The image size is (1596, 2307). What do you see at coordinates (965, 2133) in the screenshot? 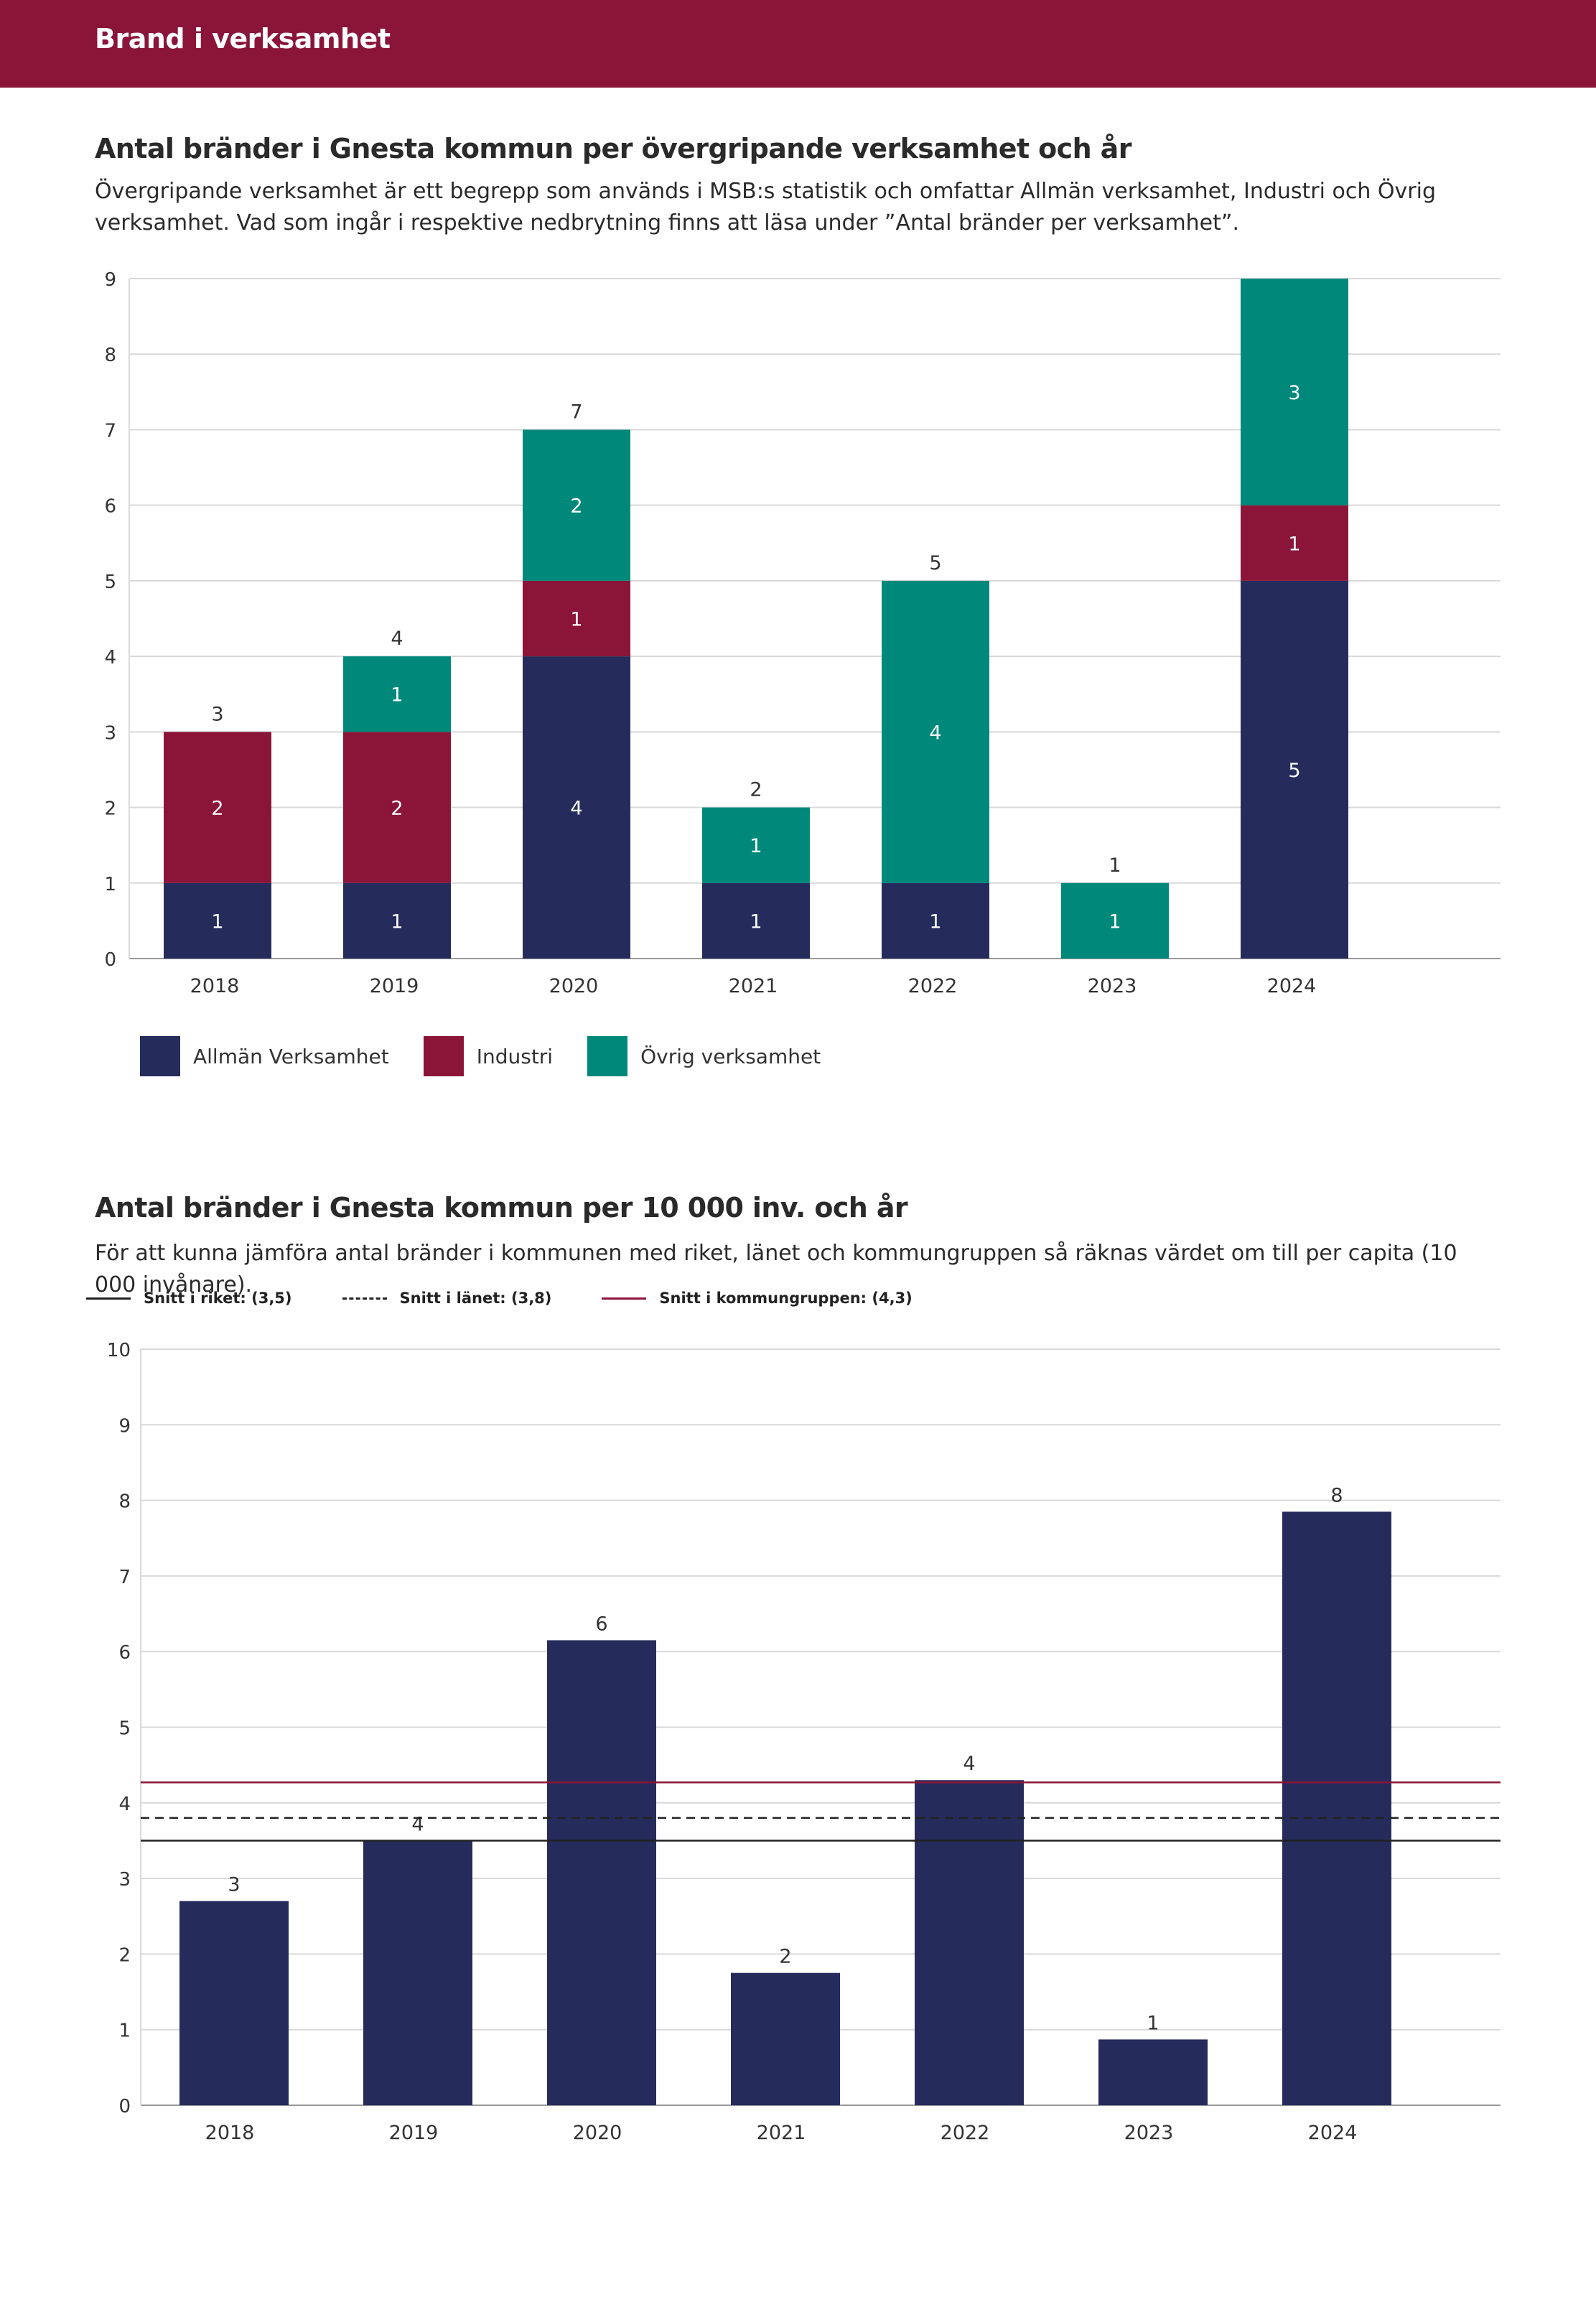
I see `chart2-x-tick-label: 2022` at bounding box center [965, 2133].